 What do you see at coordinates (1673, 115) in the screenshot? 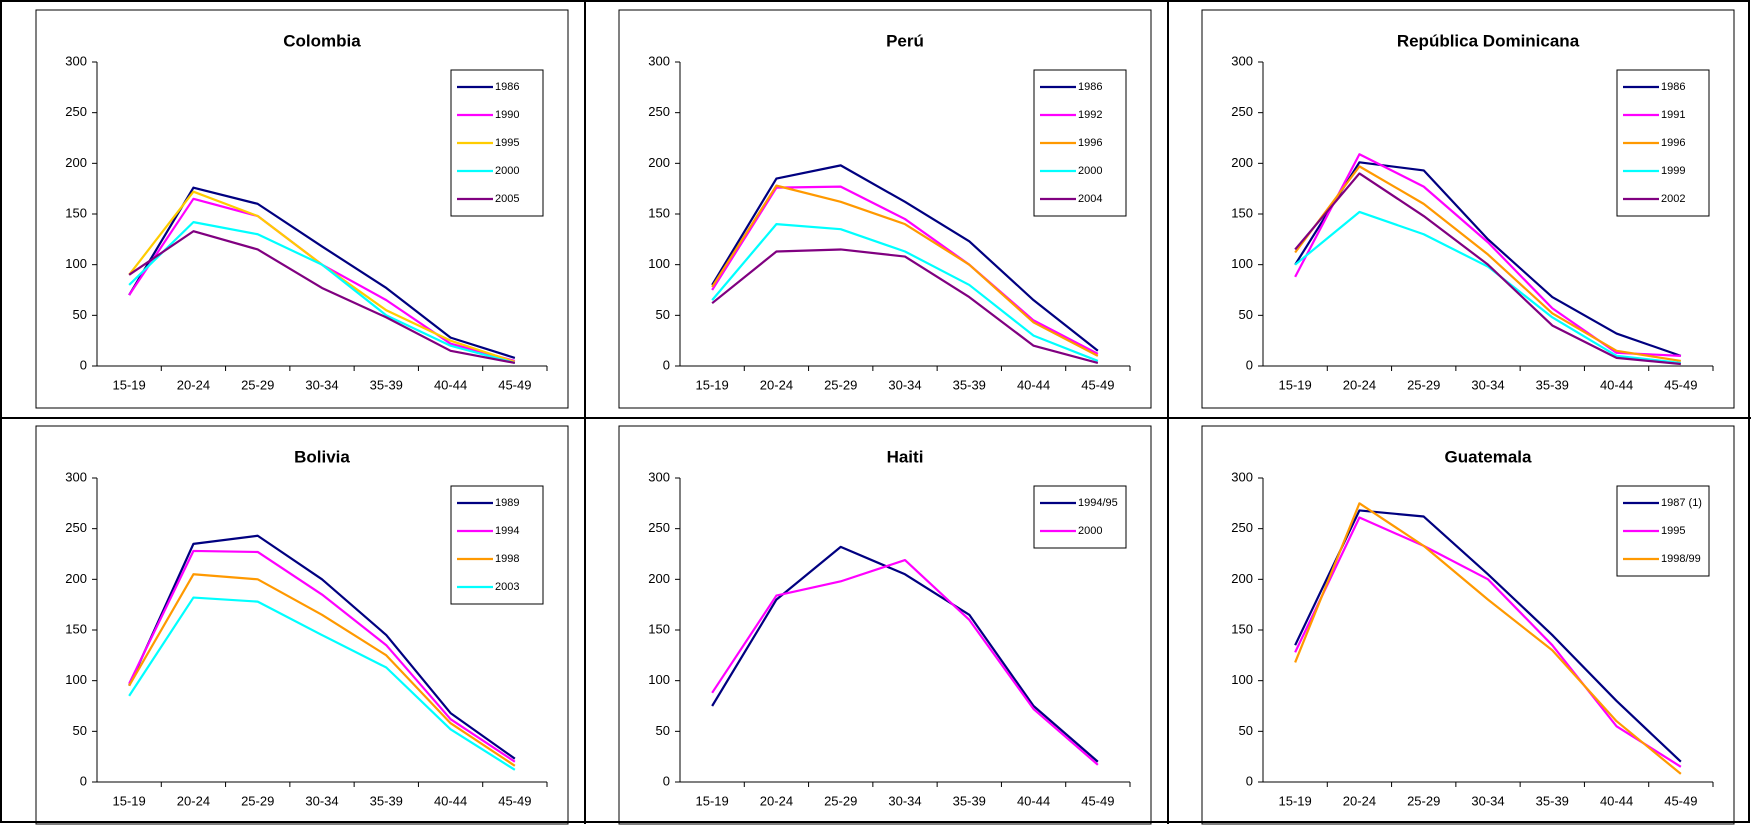
I see `legend-label: 1991` at bounding box center [1673, 115].